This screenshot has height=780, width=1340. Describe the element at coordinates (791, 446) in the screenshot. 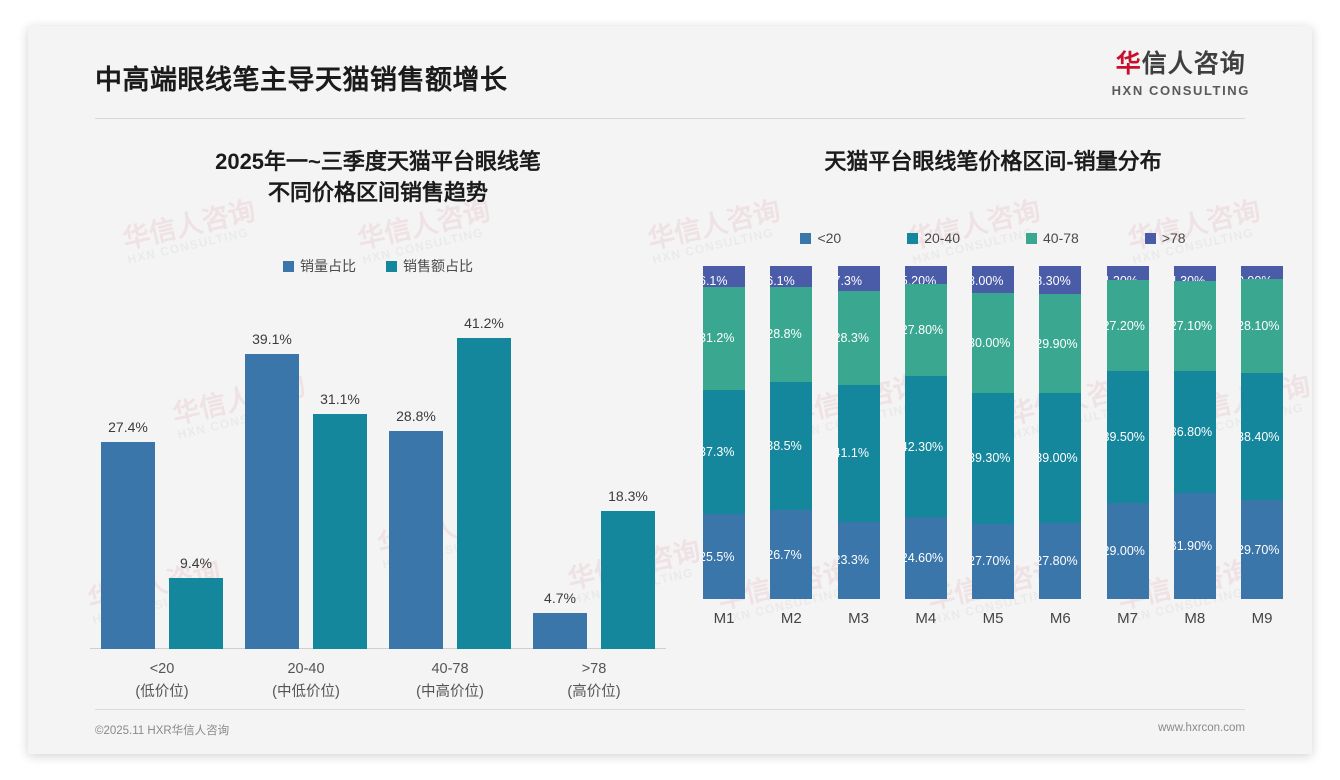

I see `stacked-bar-segment: 38.5%` at that location.